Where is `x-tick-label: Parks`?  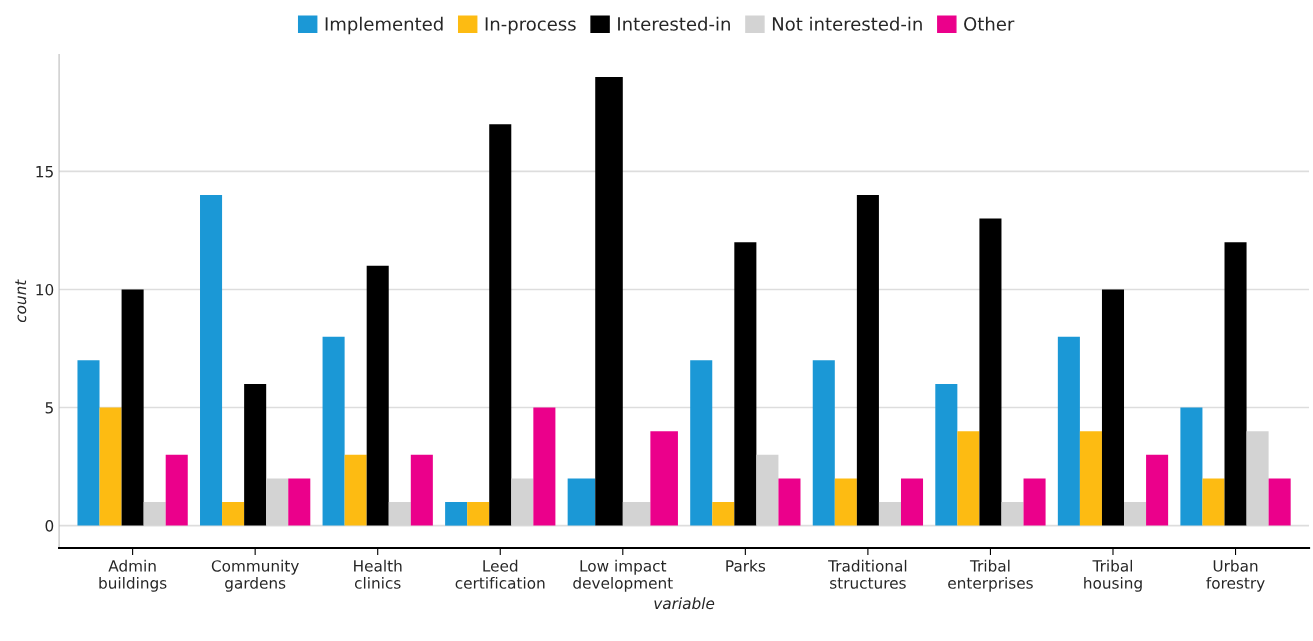 x-tick-label: Parks is located at coordinates (746, 565).